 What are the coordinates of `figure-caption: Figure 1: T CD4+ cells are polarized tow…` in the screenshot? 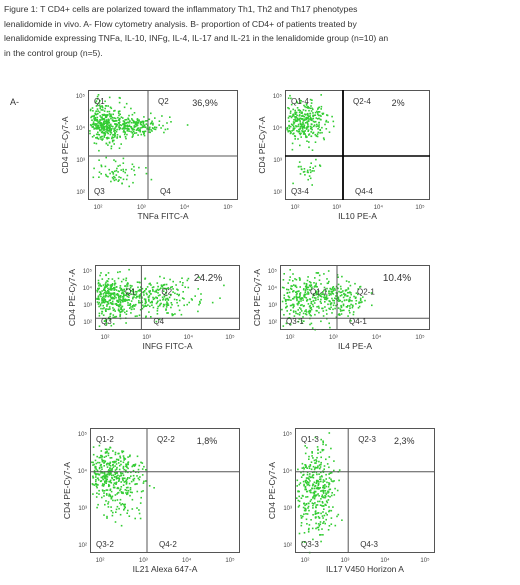 It's located at (261, 31).